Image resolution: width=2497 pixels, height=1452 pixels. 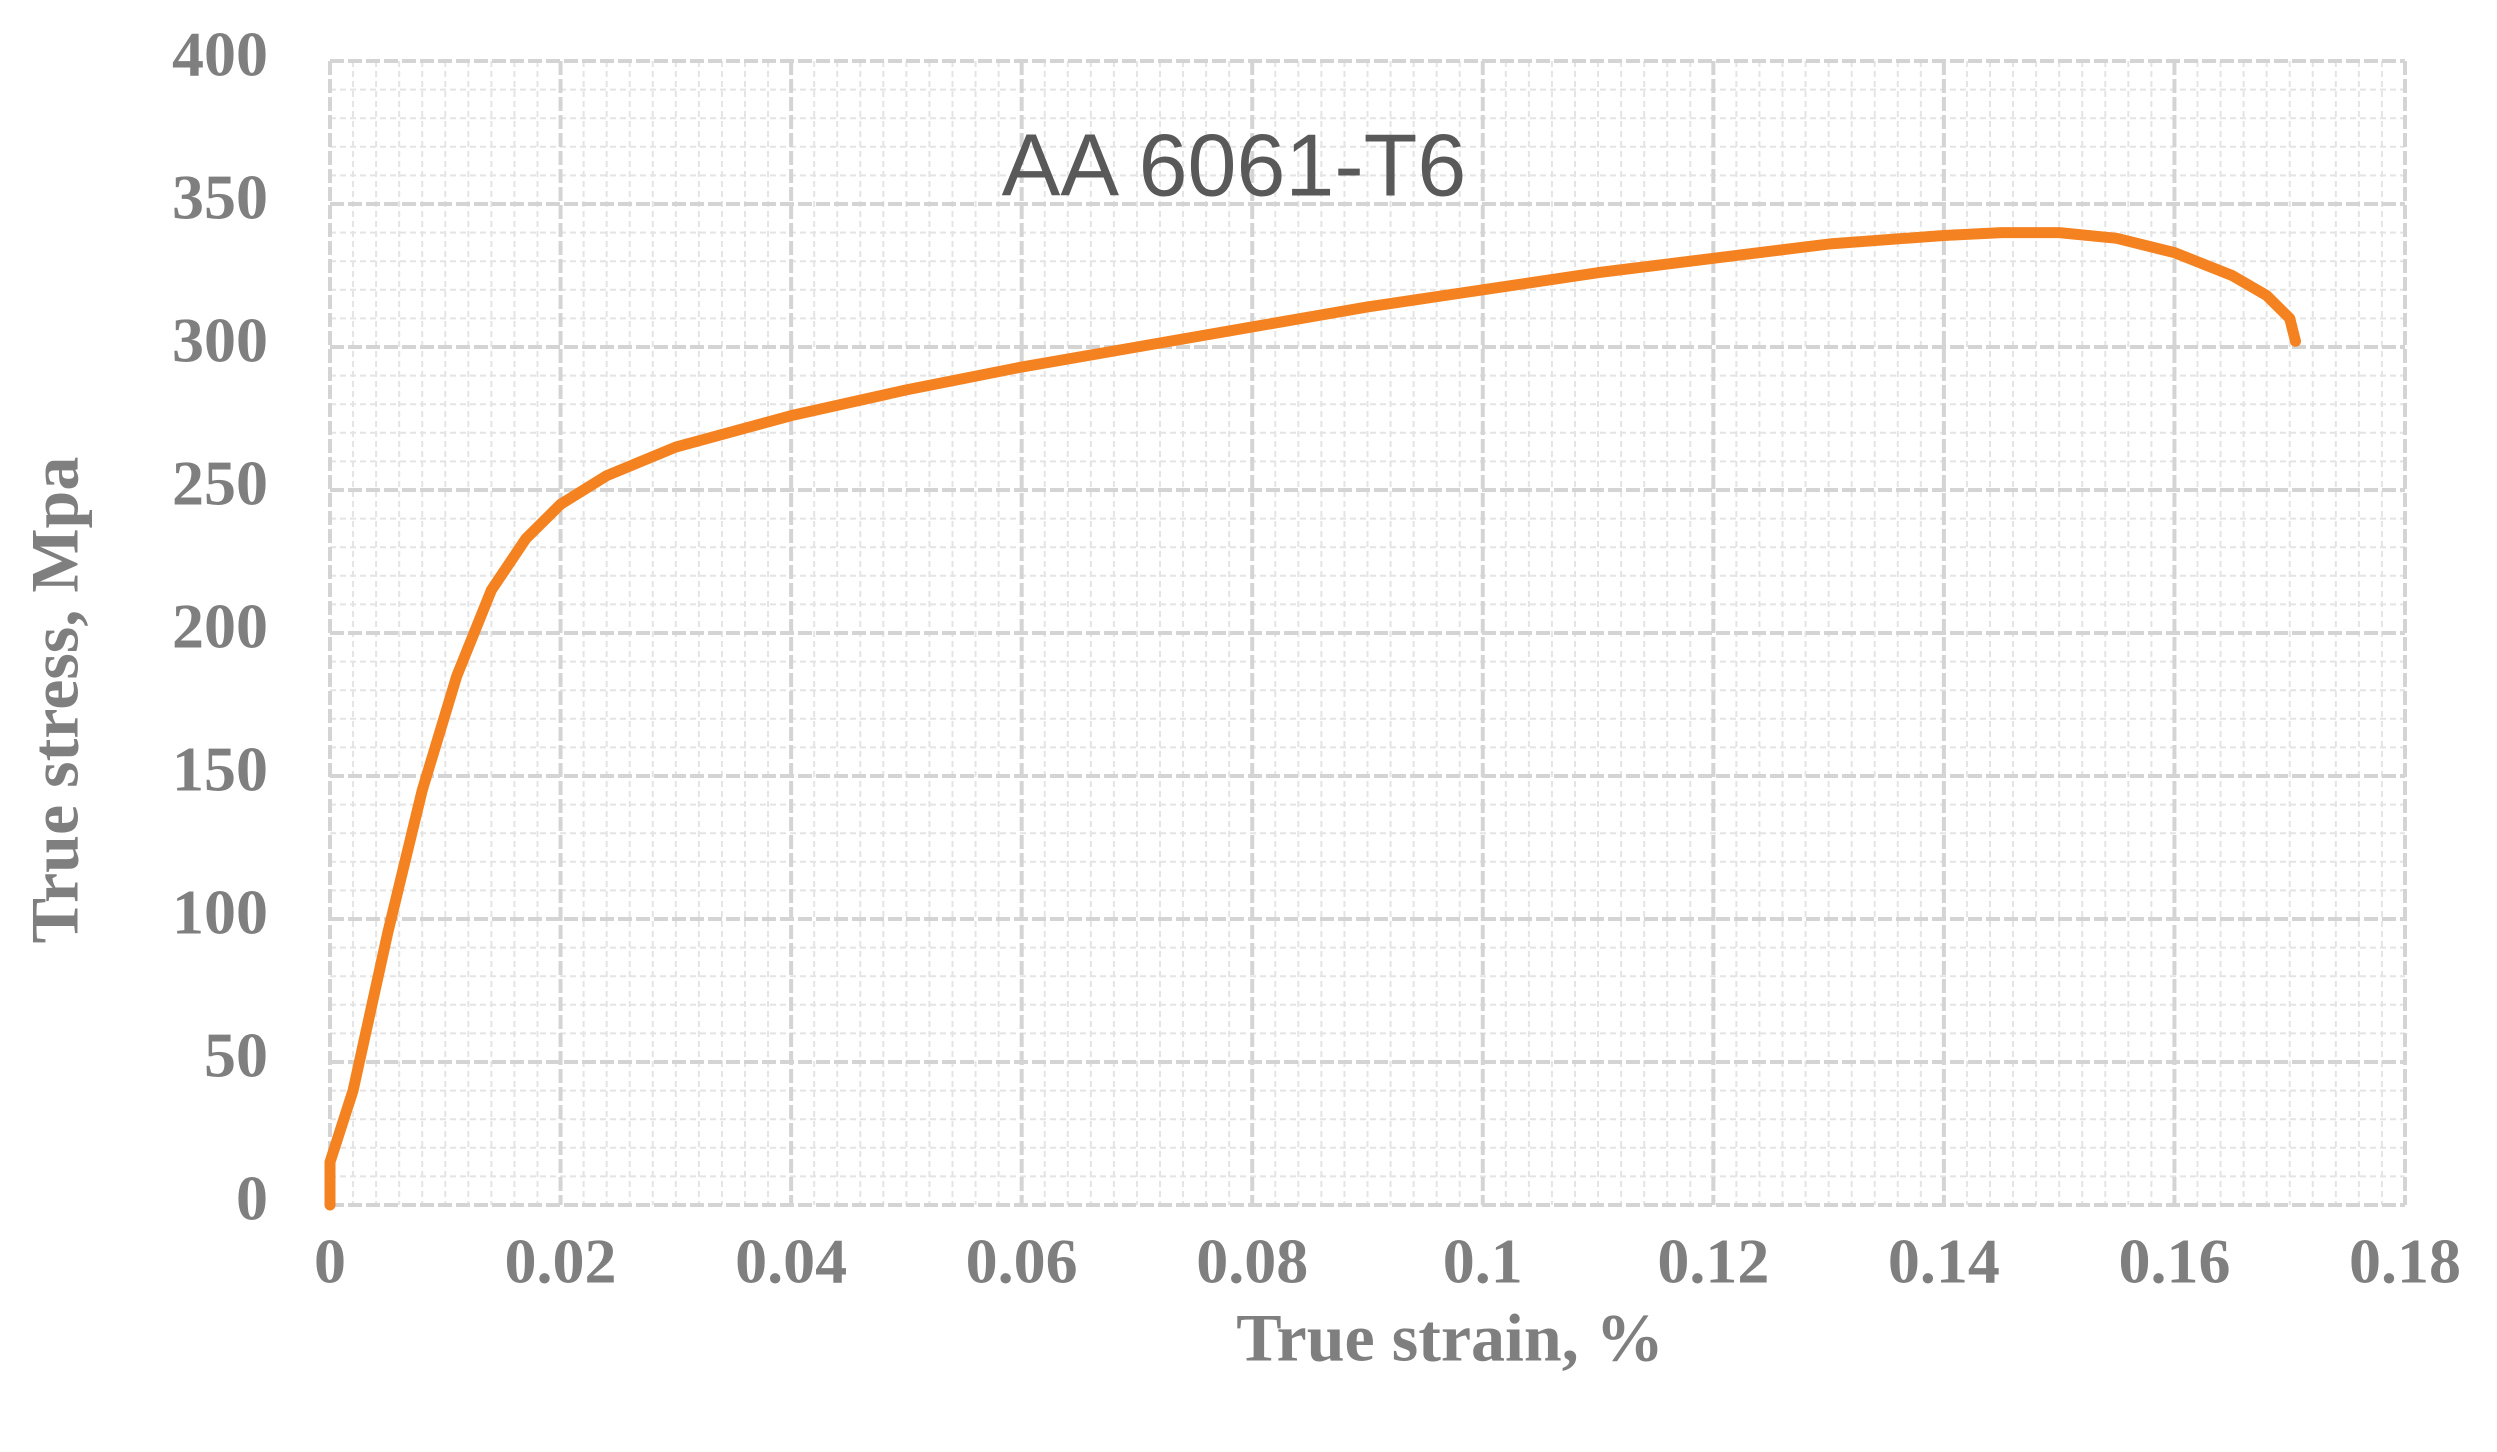 What do you see at coordinates (1944, 1261) in the screenshot?
I see `x-tick-label: 0.14` at bounding box center [1944, 1261].